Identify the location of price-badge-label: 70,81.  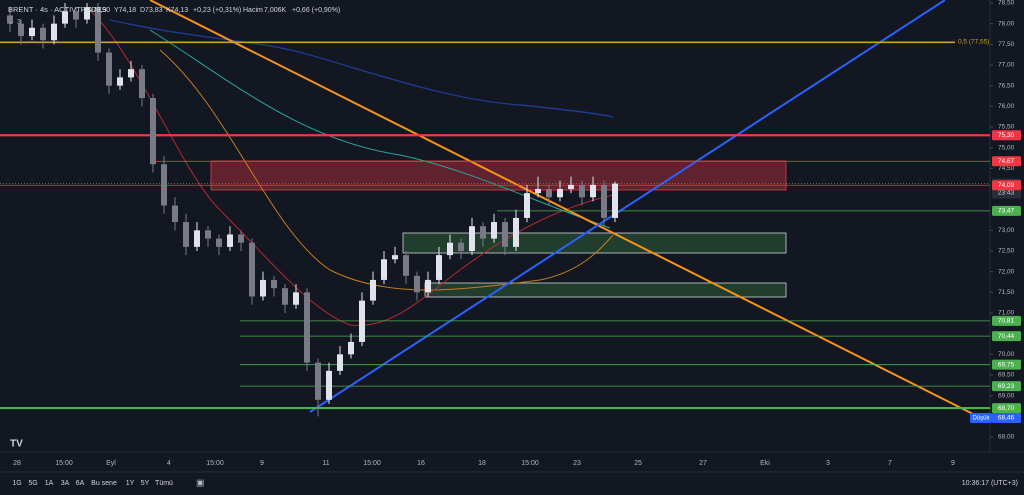
(1006, 321).